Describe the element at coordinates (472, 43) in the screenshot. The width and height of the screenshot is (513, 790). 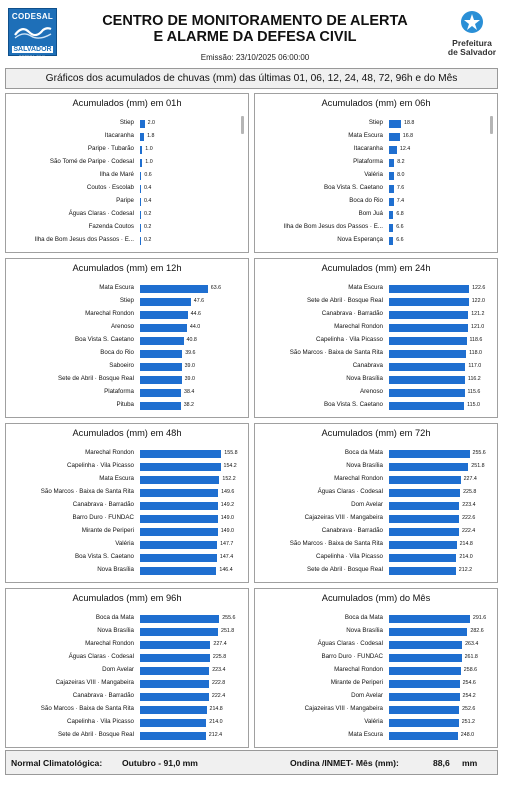
I see `prefeitura-text-line1: Prefeitura` at that location.